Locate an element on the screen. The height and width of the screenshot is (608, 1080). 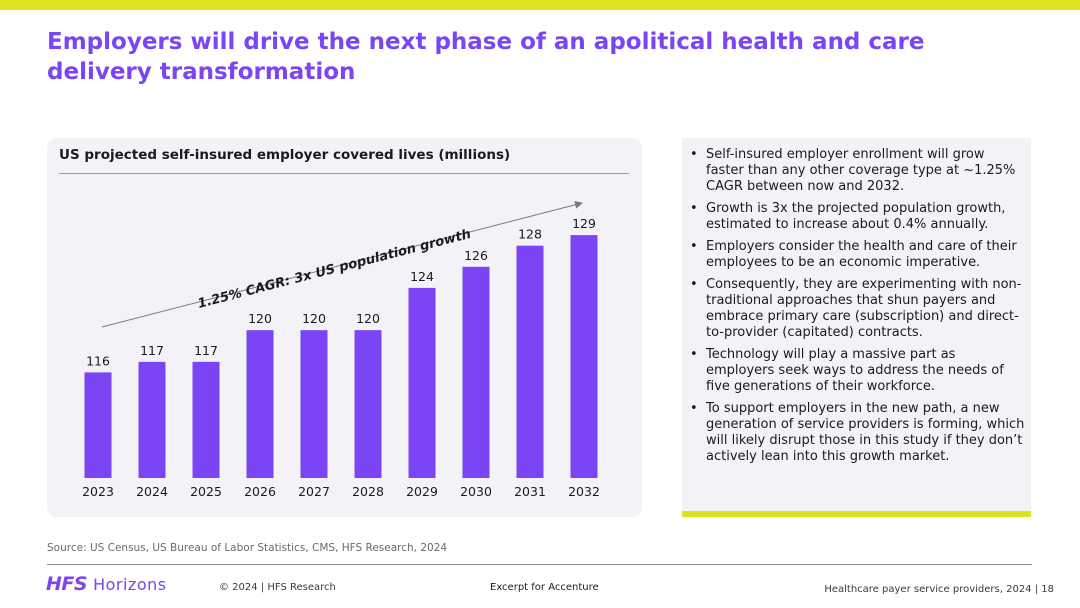
copyright-text: © 2024 | HFS Research is located at coordinates (277, 587).